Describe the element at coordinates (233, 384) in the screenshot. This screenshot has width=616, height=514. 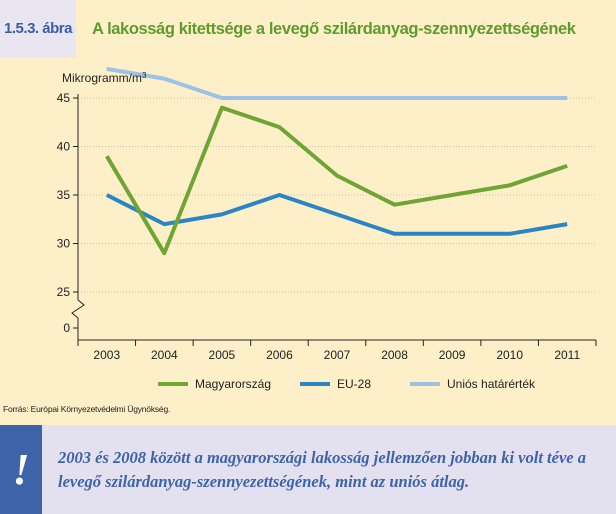
I see `legend-label: Magyarország` at that location.